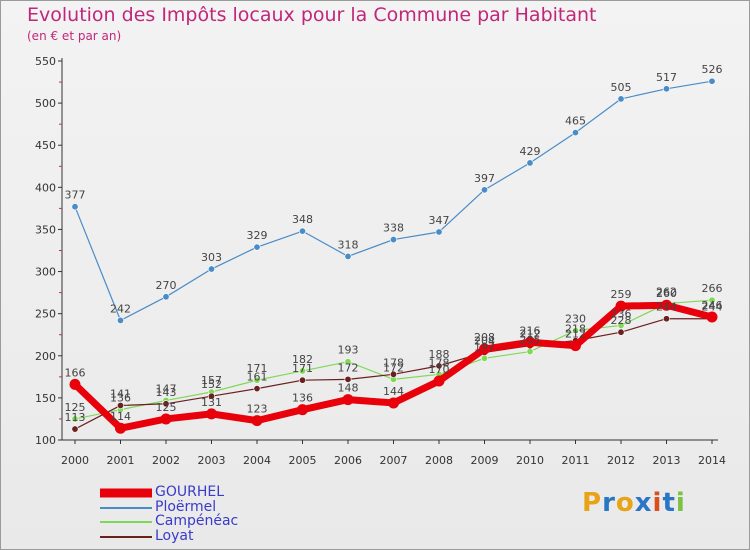 Image resolution: width=750 pixels, height=550 pixels. Describe the element at coordinates (45, 103) in the screenshot. I see `y-tick-label: 500` at that location.